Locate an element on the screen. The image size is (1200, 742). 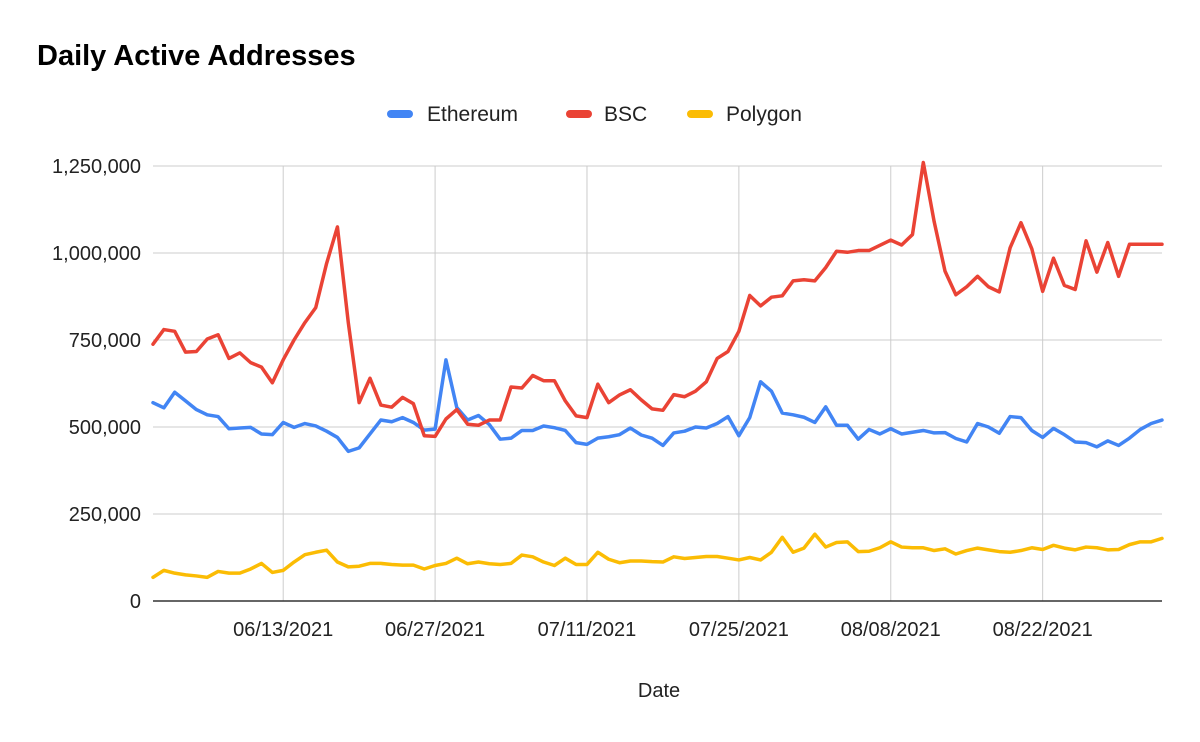
y-tick-label: 1,000,000 is located at coordinates (96, 254).